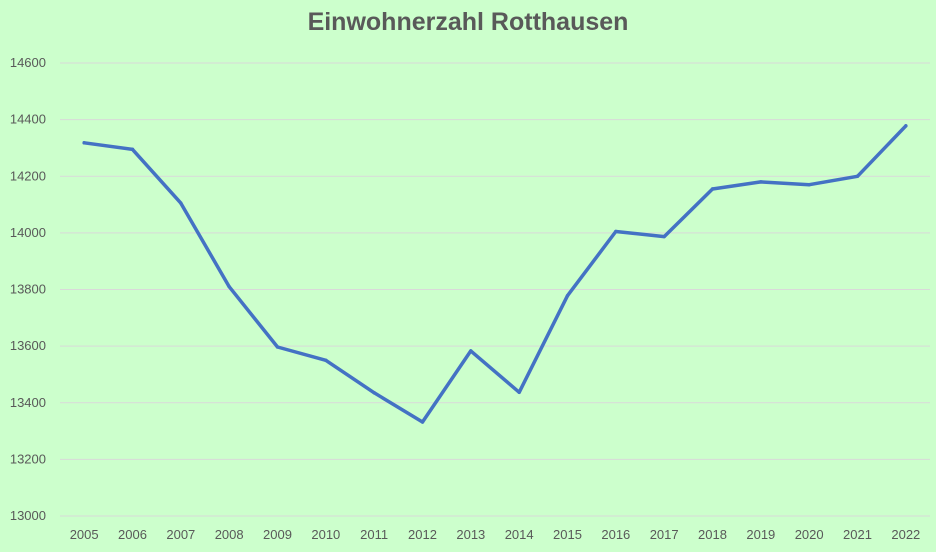 This screenshot has width=936, height=552. I want to click on x-tick-label: 2010, so click(325, 534).